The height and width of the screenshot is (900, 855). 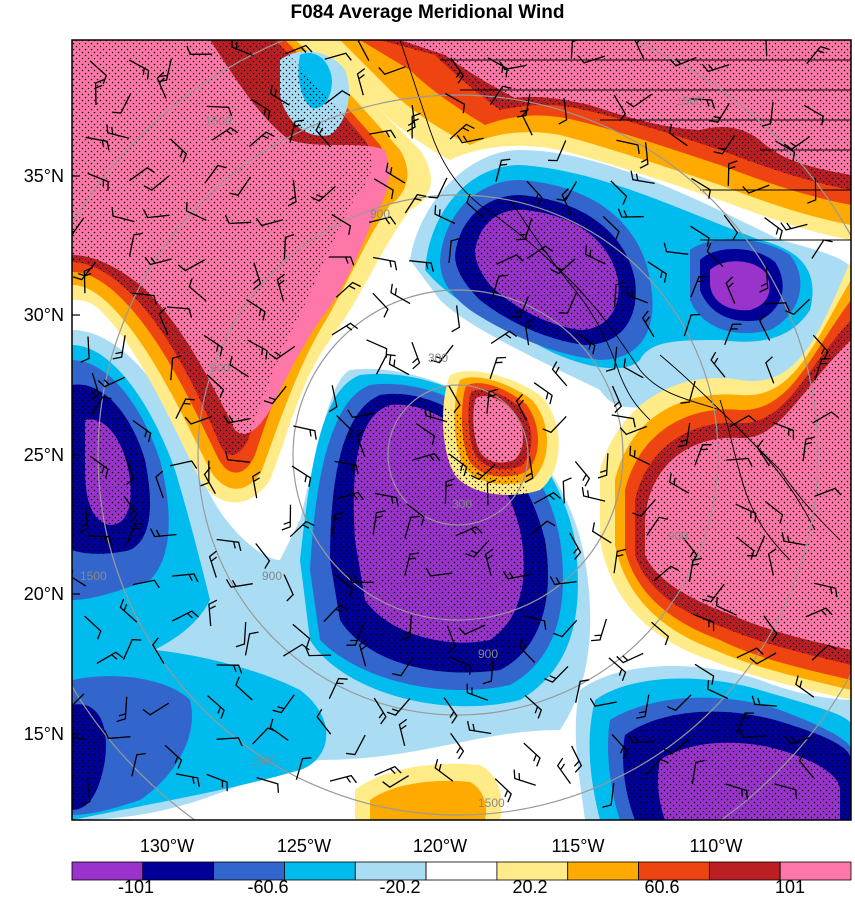 What do you see at coordinates (44, 315) in the screenshot?
I see `latitude-label: 30°N` at bounding box center [44, 315].